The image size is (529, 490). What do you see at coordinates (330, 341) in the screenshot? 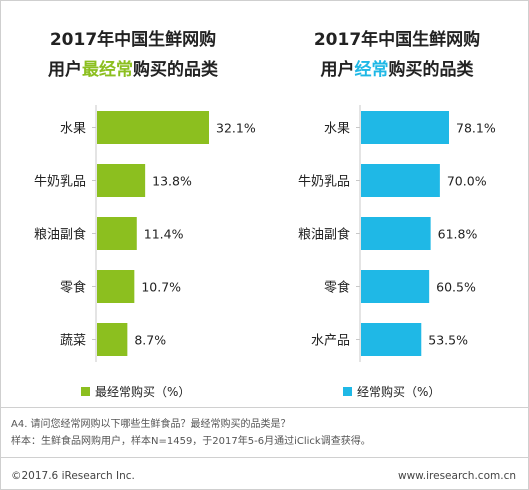
I see `category-label: 水产品` at bounding box center [330, 341].